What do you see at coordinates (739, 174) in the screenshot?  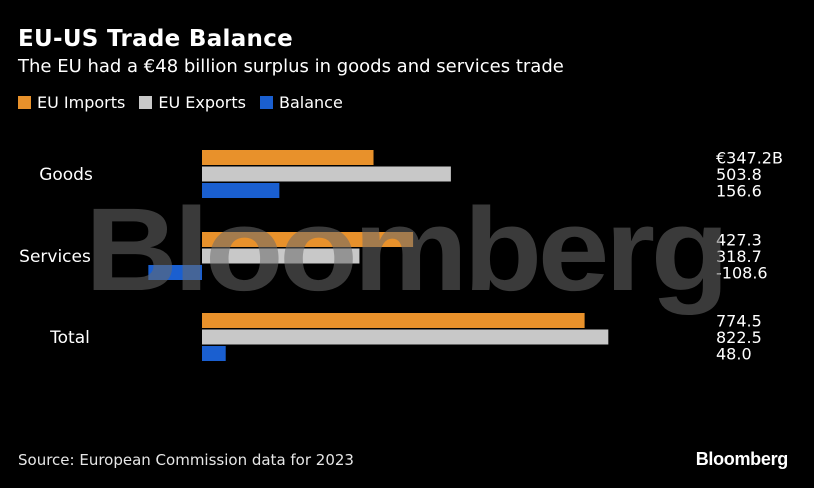 I see `data-label-goods-eu-exports: 503.8` at bounding box center [739, 174].